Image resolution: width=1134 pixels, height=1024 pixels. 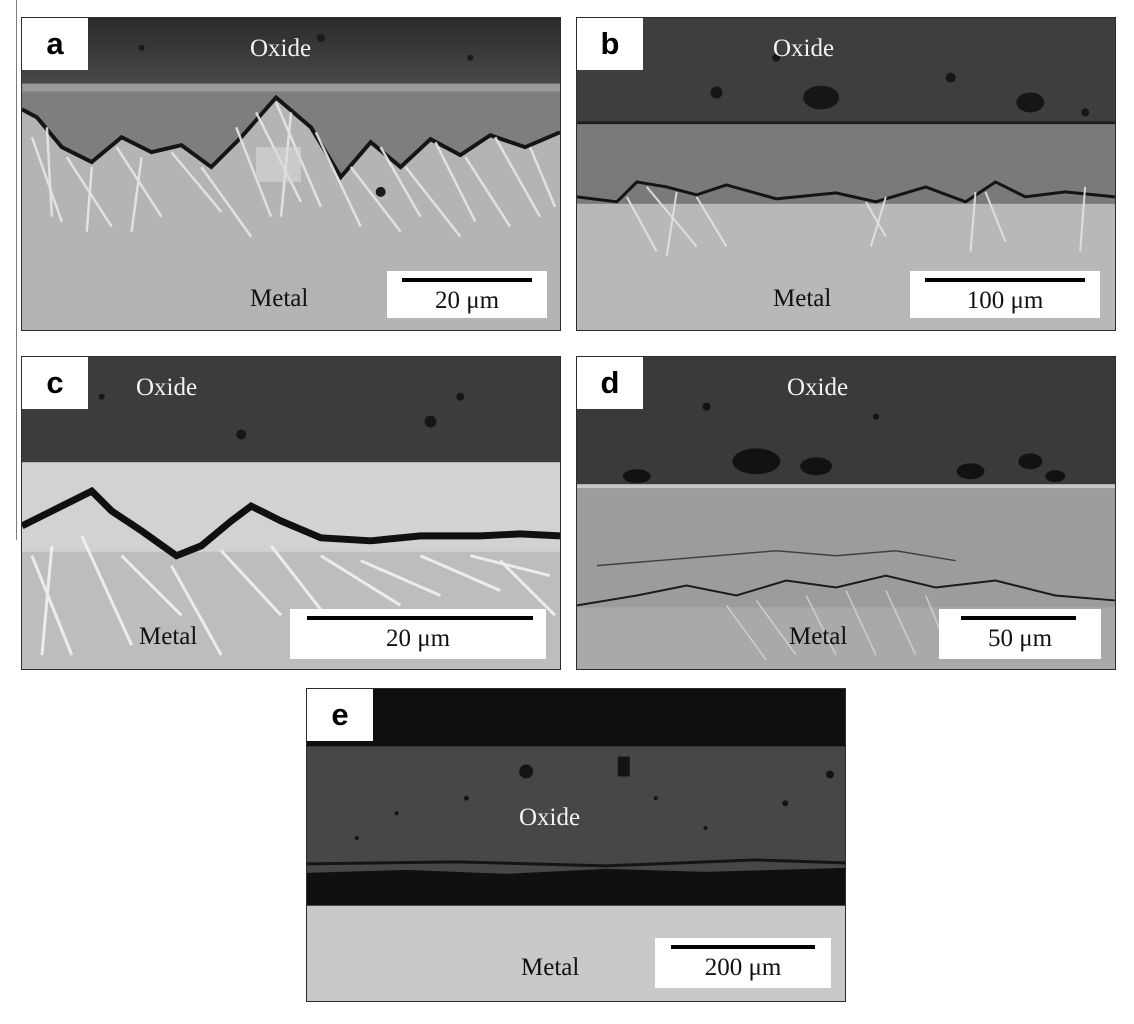 I want to click on micrograph-image-a, so click(x=291, y=174).